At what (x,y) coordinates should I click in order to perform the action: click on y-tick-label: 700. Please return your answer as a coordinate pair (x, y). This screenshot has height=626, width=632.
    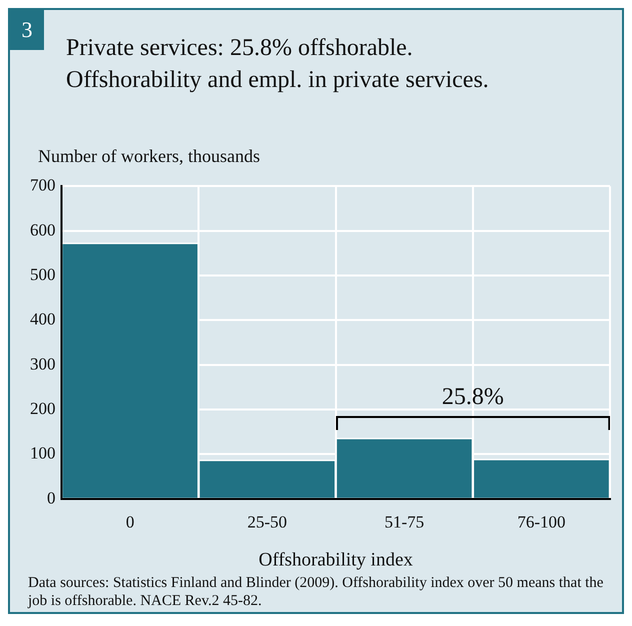
    Looking at the image, I should click on (43, 185).